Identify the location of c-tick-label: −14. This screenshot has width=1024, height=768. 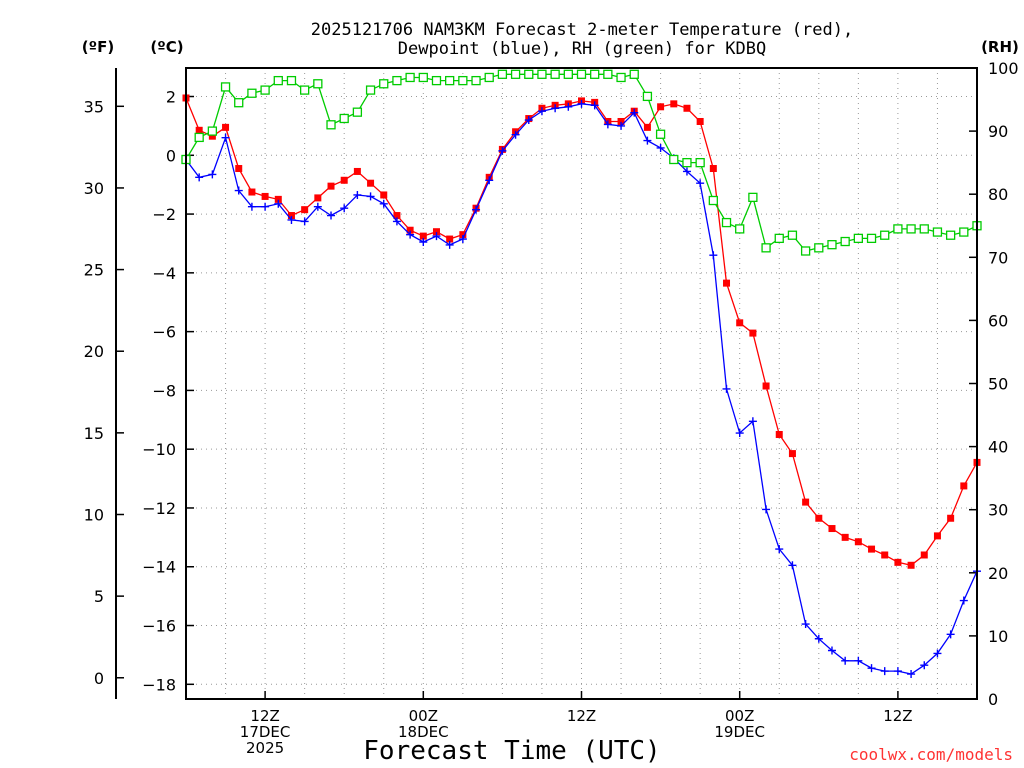
(159, 567).